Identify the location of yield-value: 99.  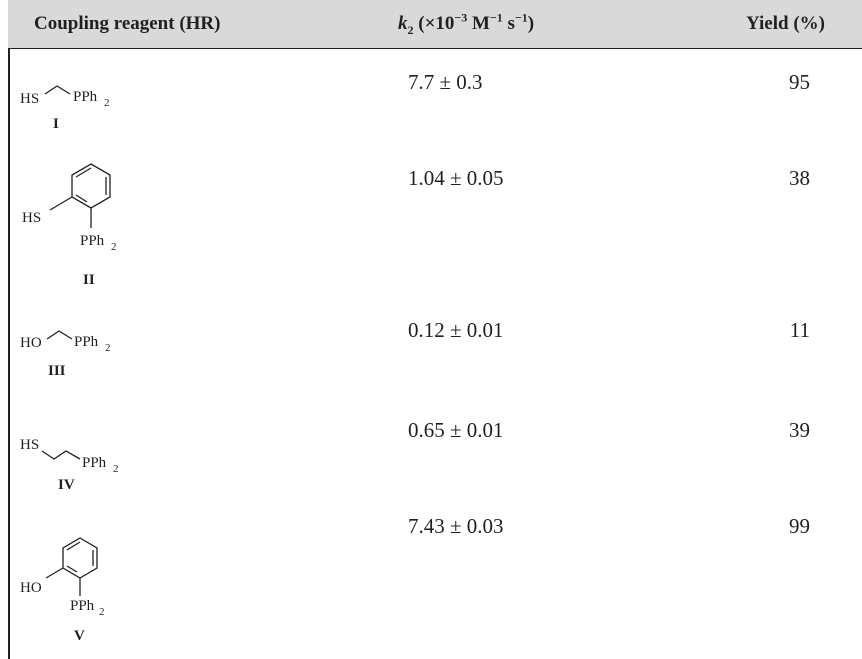
(799, 526).